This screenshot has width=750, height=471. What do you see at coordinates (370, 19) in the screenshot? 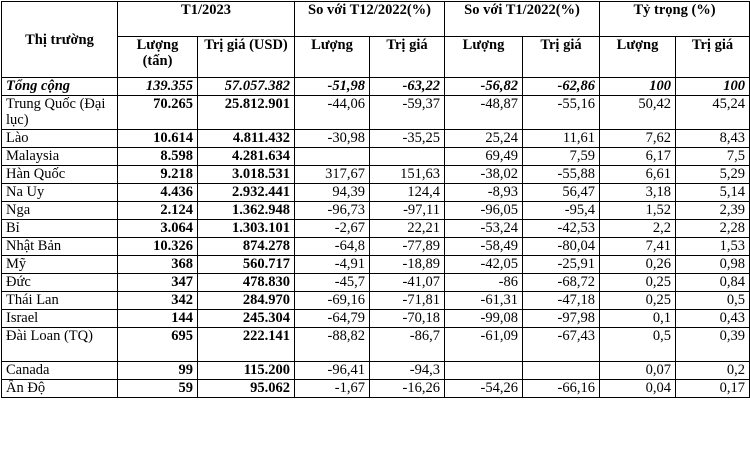
I see `header-vs-prev-month: So với T12/2022(%)` at bounding box center [370, 19].